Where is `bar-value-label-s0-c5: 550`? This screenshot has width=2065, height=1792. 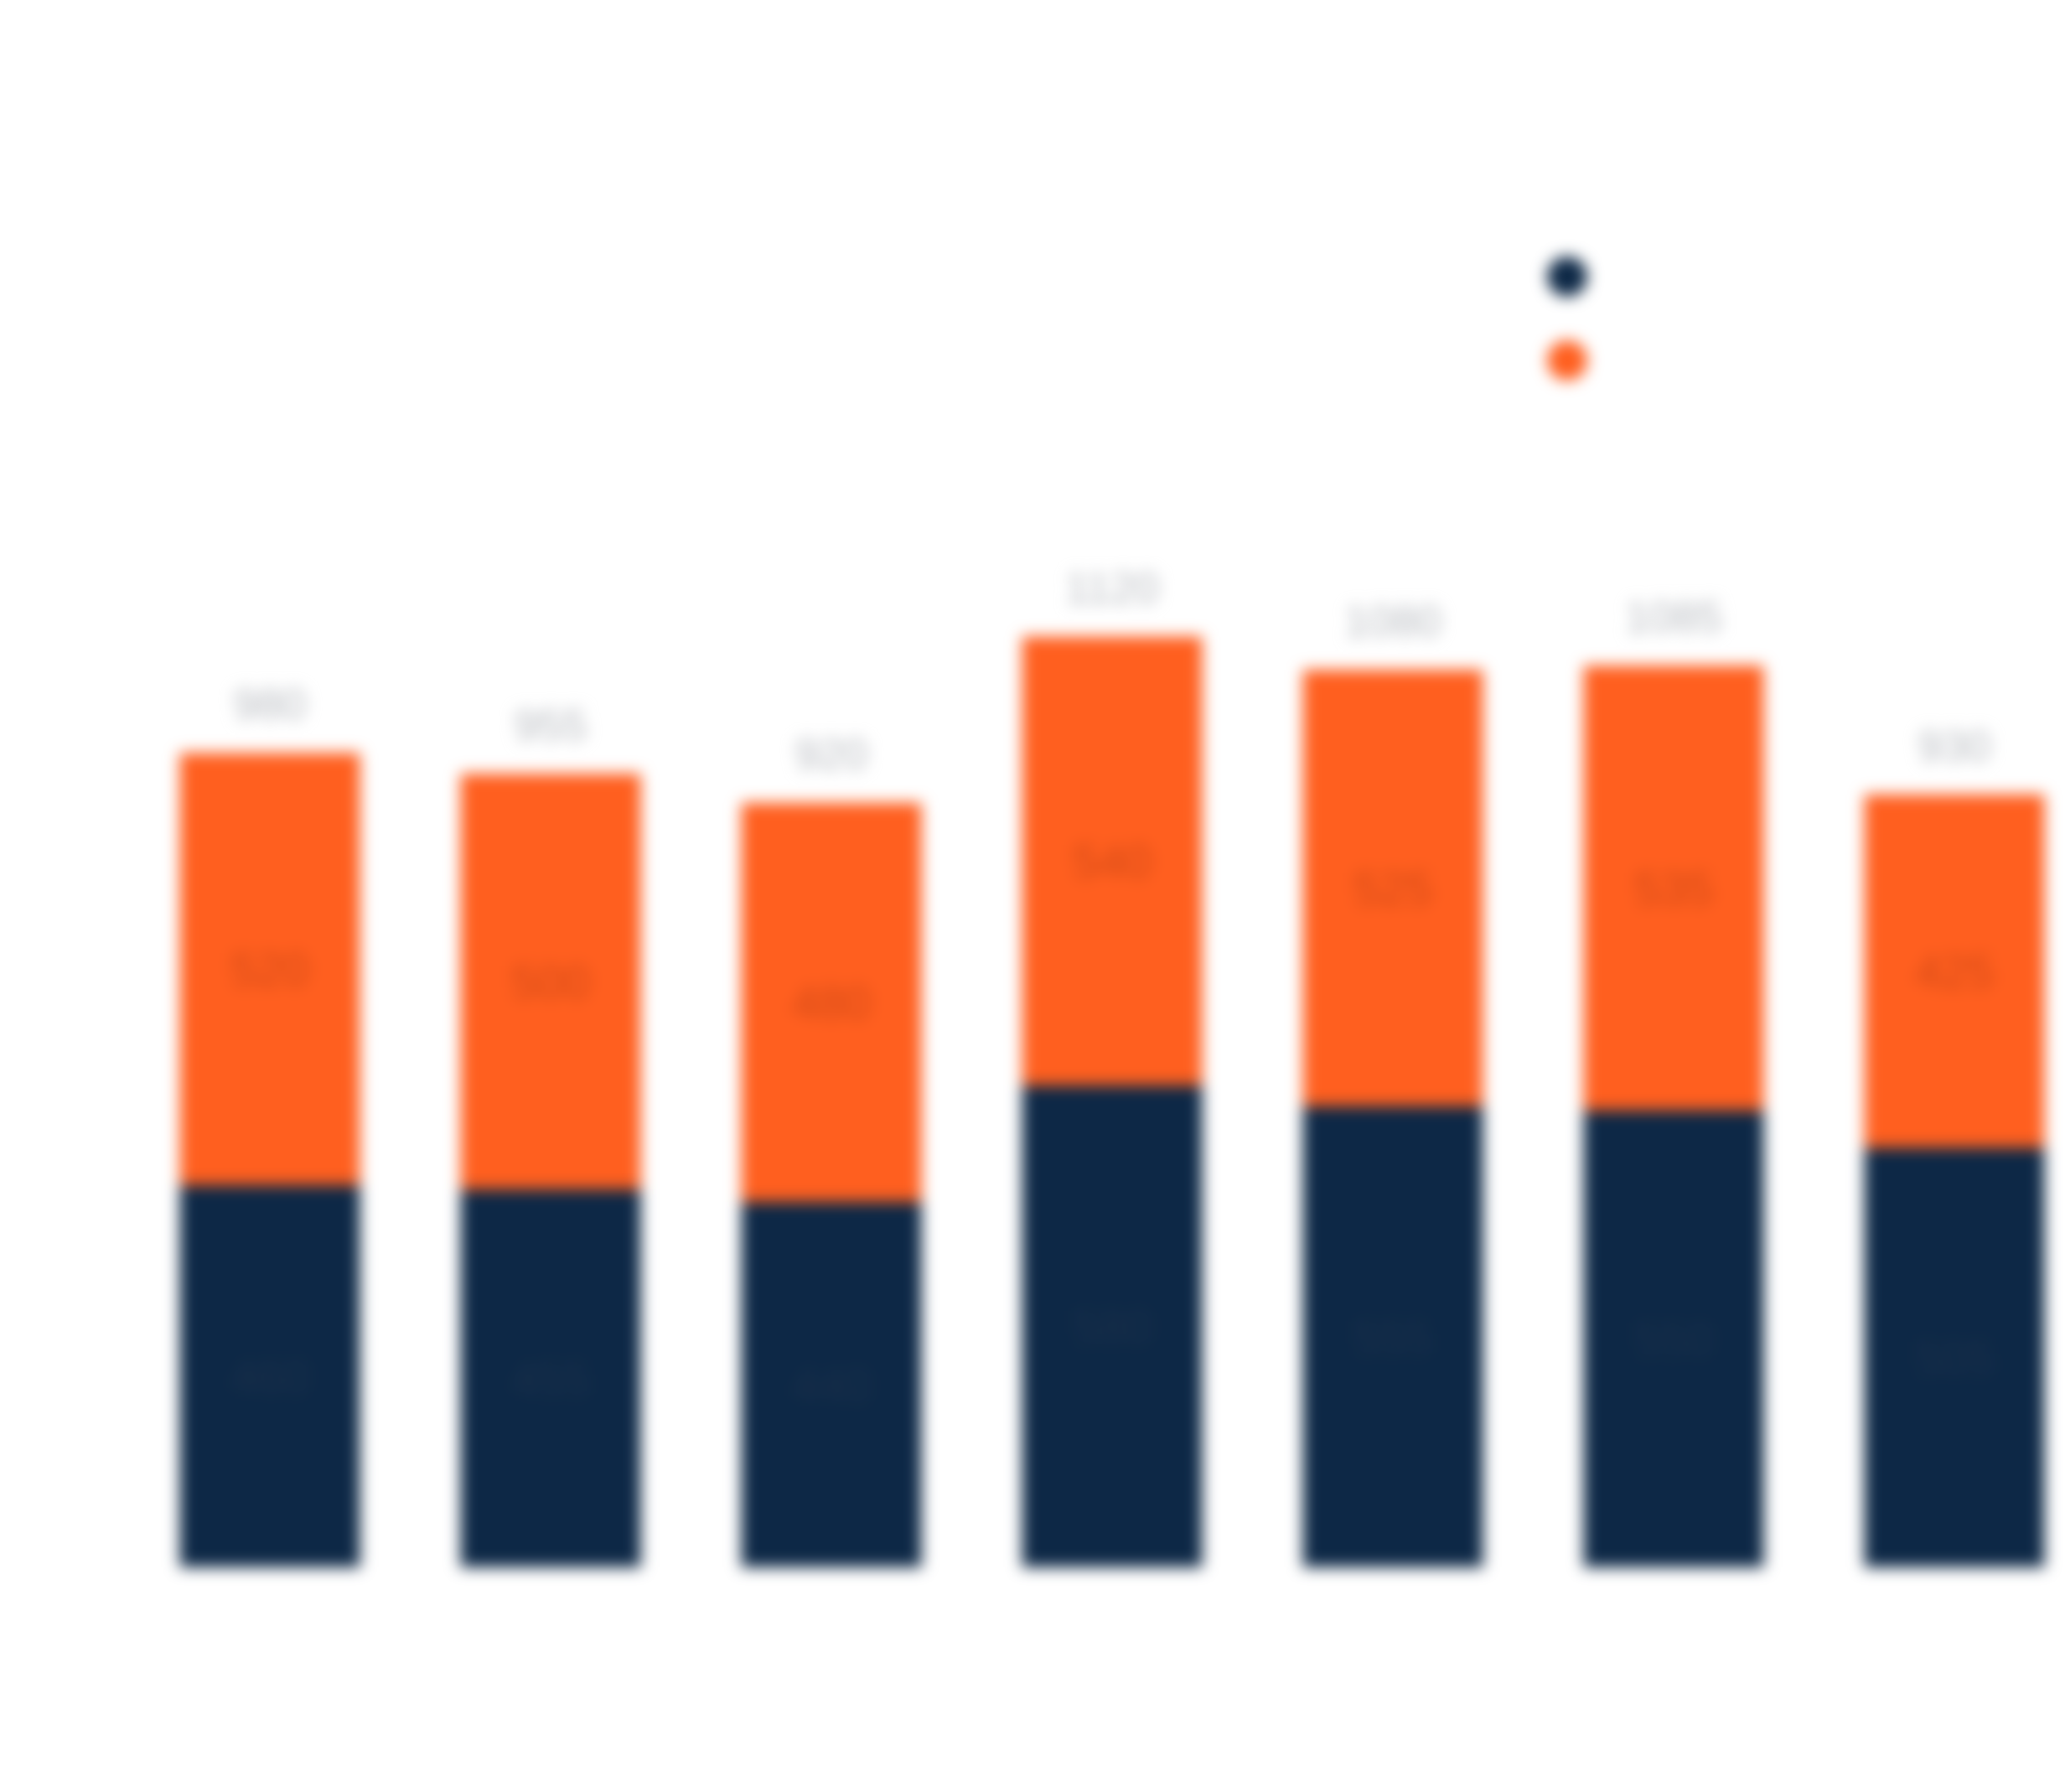 bar-value-label-s0-c5: 550 is located at coordinates (1673, 1339).